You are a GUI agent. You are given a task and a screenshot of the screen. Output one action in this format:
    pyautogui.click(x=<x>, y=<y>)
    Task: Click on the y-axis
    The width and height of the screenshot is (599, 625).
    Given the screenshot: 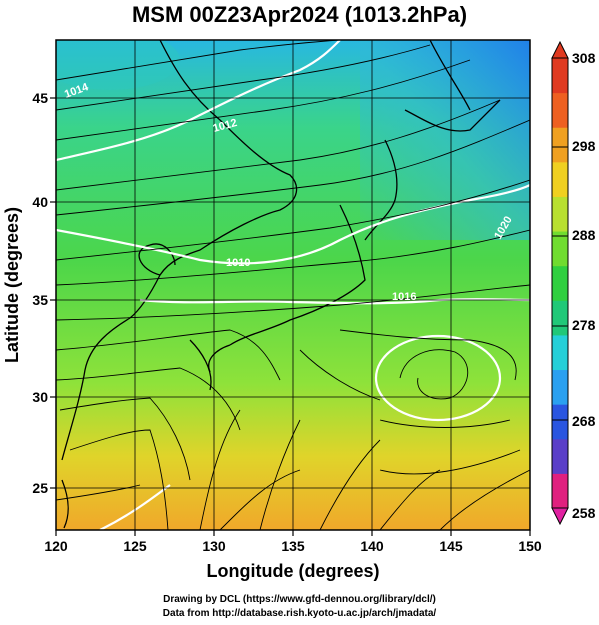 What is the action you would take?
    pyautogui.click(x=53, y=293)
    